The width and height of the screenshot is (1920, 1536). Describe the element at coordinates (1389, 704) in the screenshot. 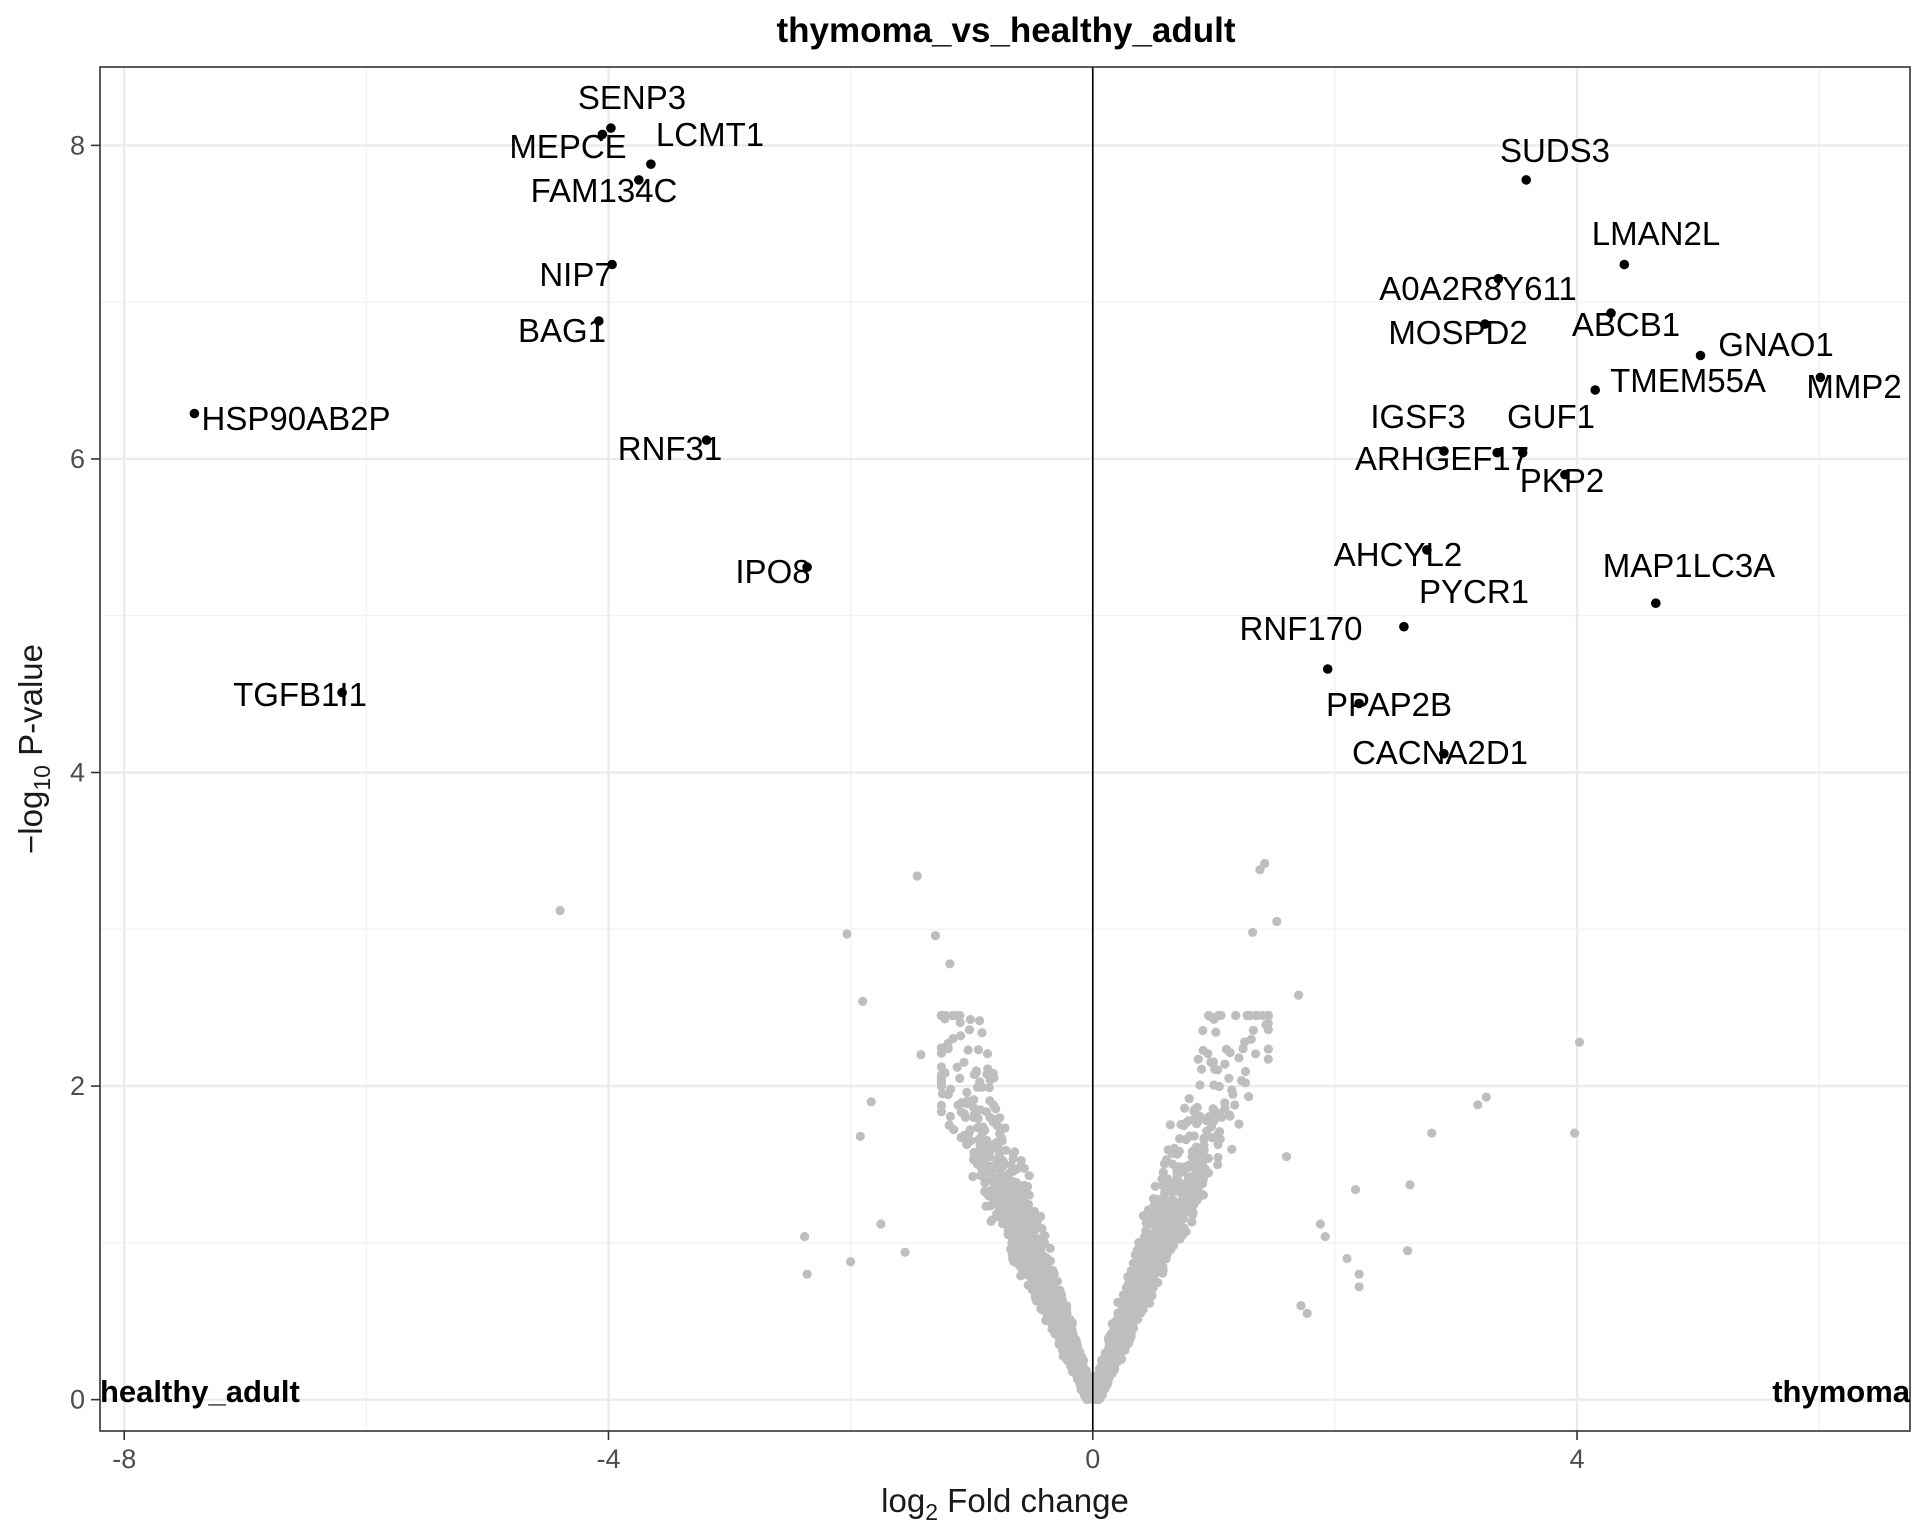

I see `gene-label: PPAP2B` at that location.